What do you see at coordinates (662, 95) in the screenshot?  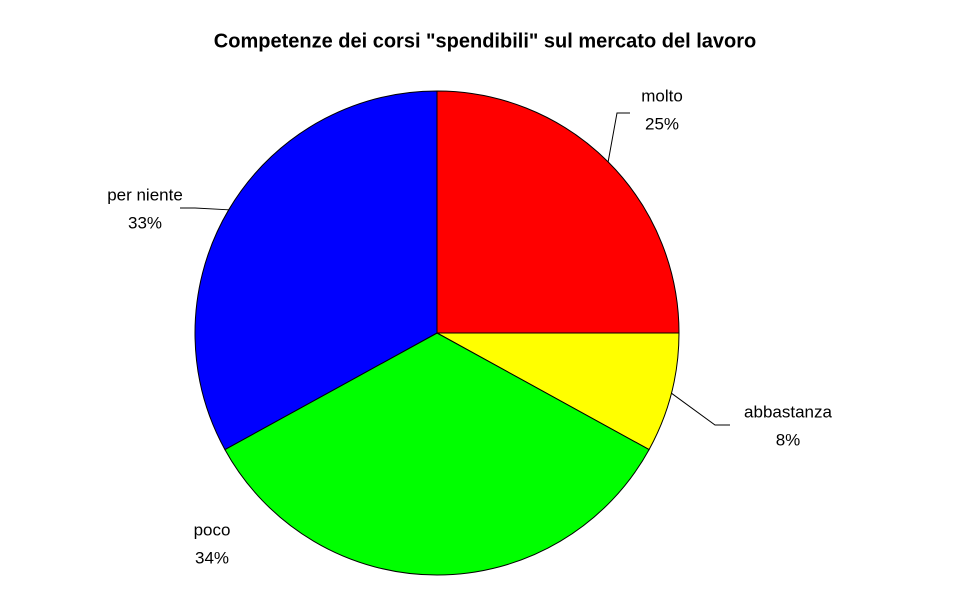 I see `slice-label: molto` at bounding box center [662, 95].